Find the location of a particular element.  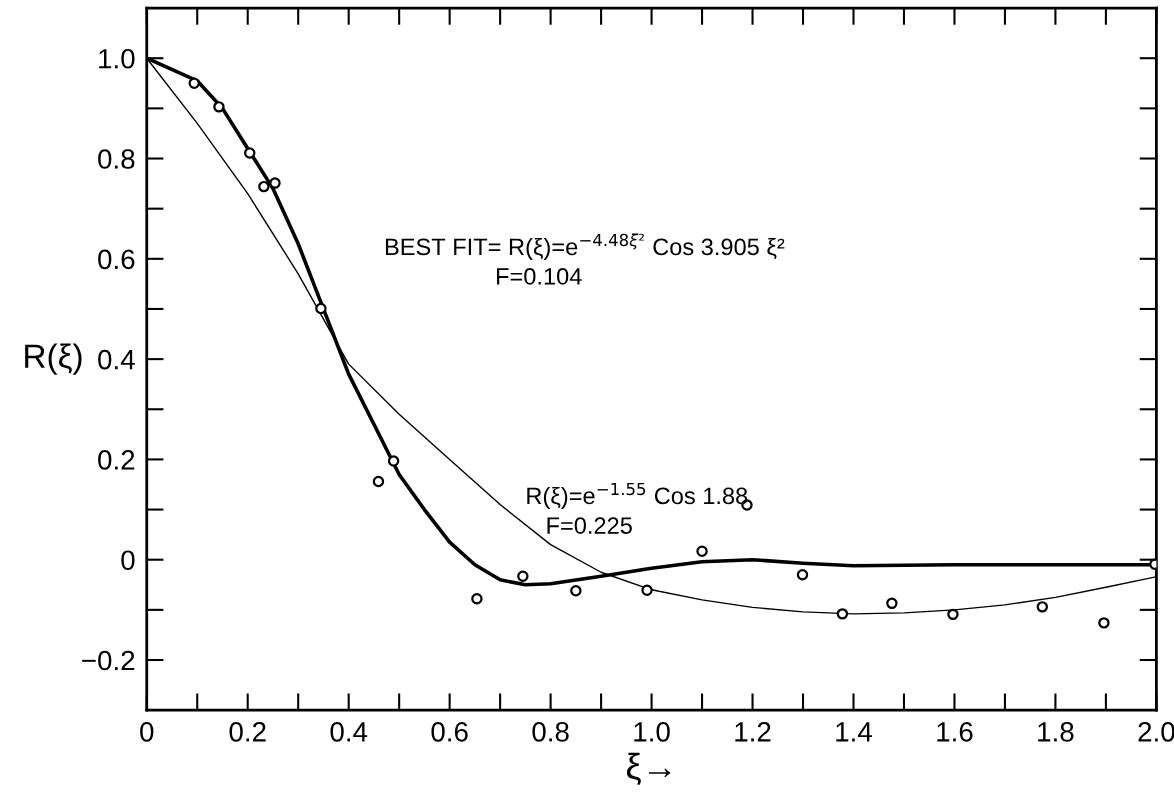

x-tick-label: 0.4 is located at coordinates (349, 732).